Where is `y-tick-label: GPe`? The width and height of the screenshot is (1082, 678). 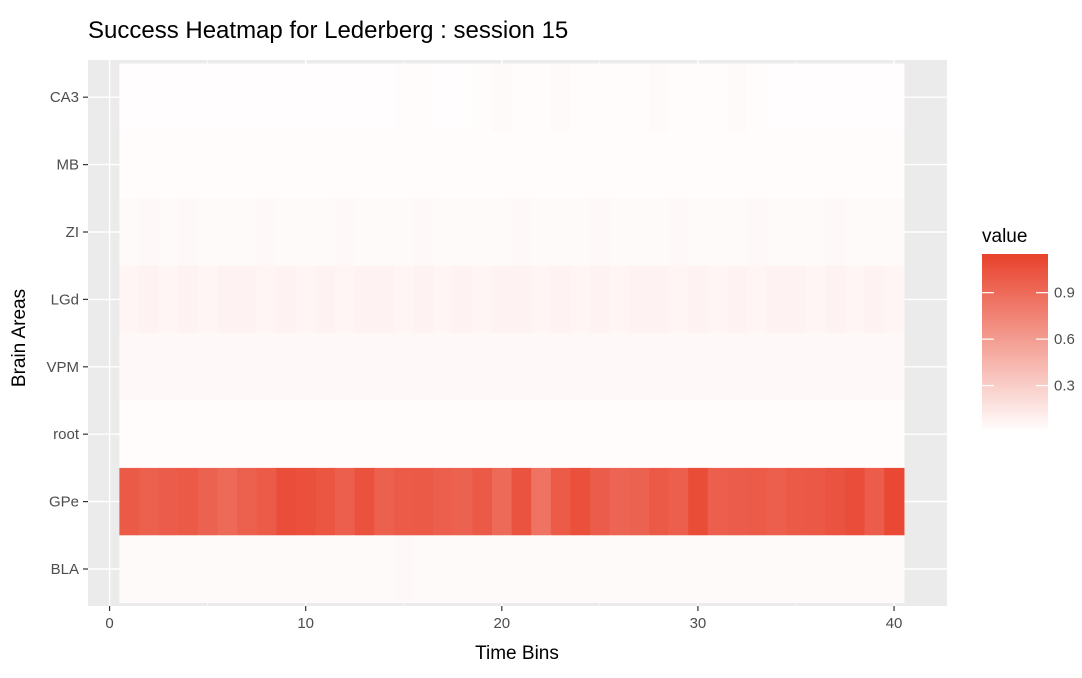 y-tick-label: GPe is located at coordinates (64, 502).